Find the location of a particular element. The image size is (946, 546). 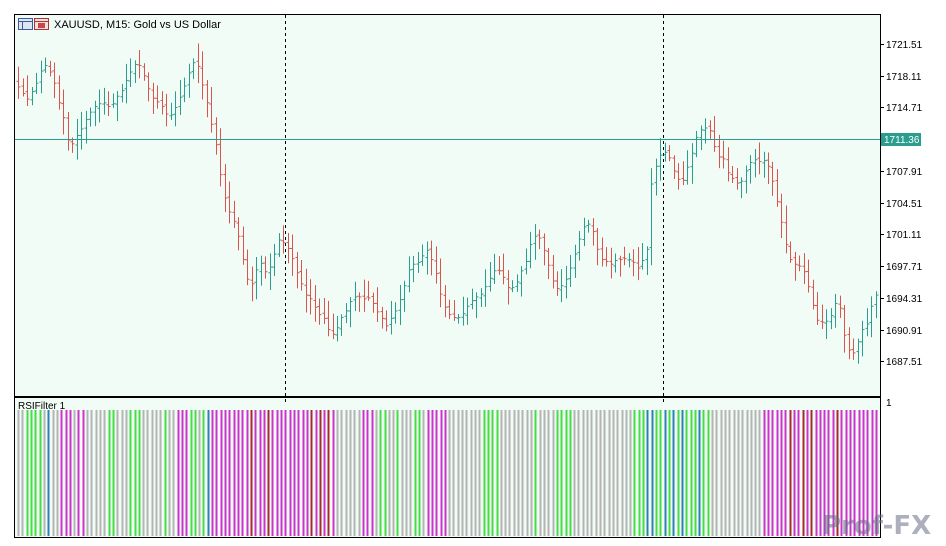

current-price-tag-box is located at coordinates (901, 139).